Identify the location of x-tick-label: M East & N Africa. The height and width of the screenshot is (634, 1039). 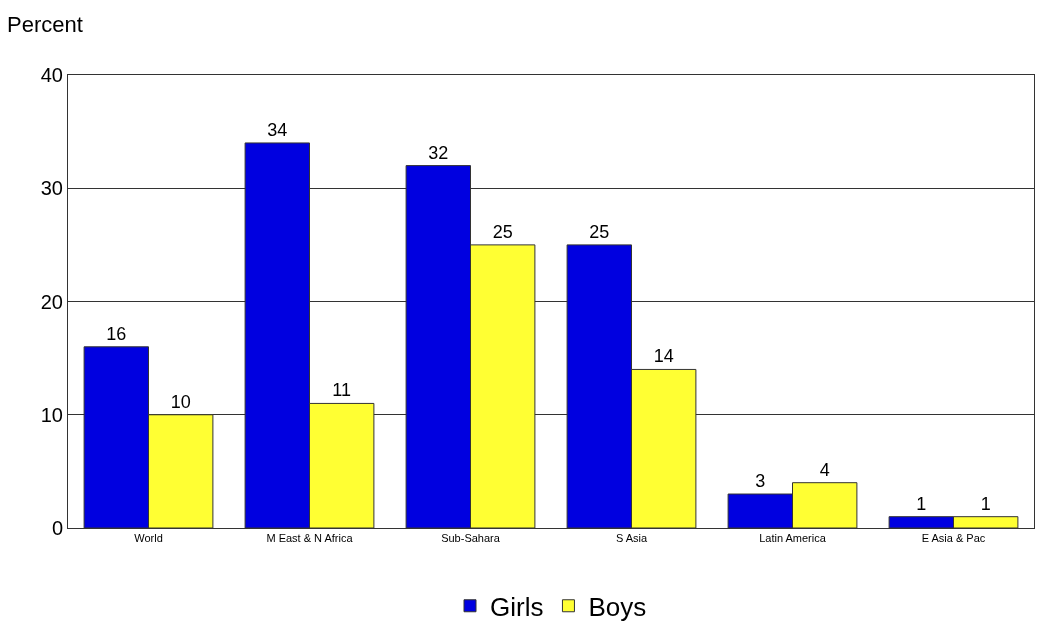
(310, 538).